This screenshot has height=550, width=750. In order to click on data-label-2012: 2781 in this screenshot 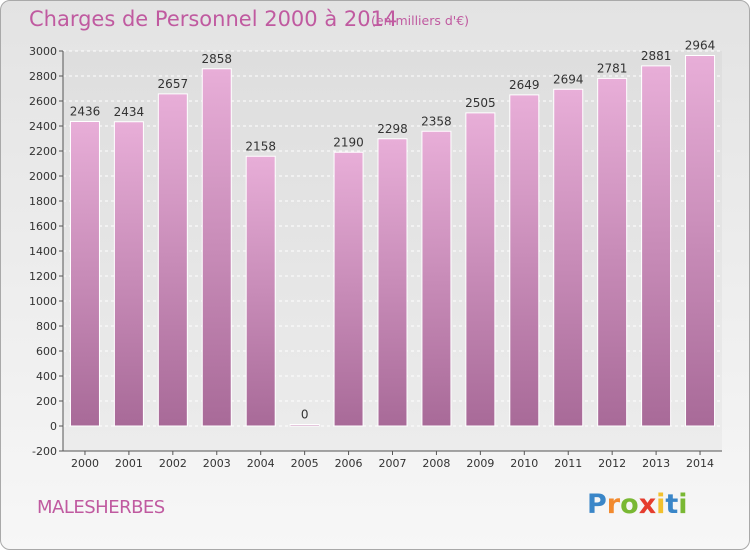, I will do `click(612, 68)`.